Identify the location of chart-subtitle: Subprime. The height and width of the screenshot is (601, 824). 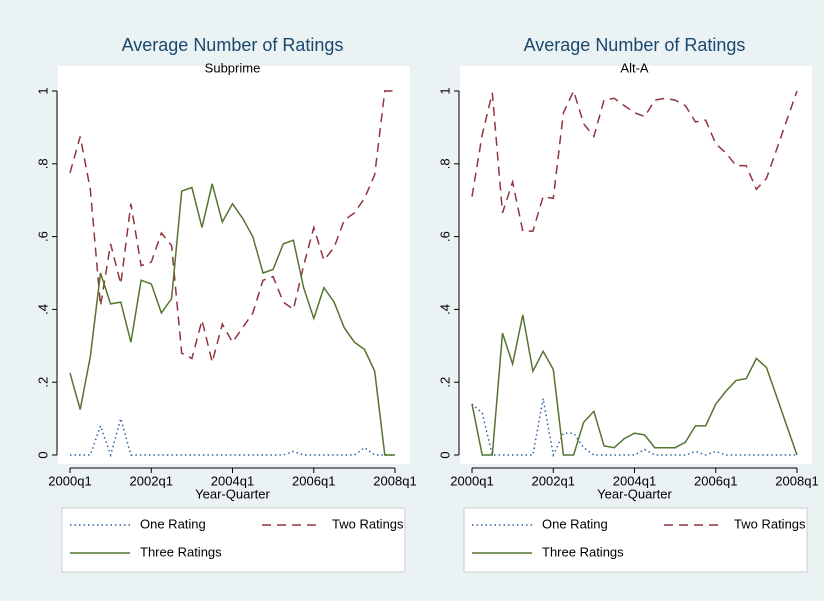
(233, 67).